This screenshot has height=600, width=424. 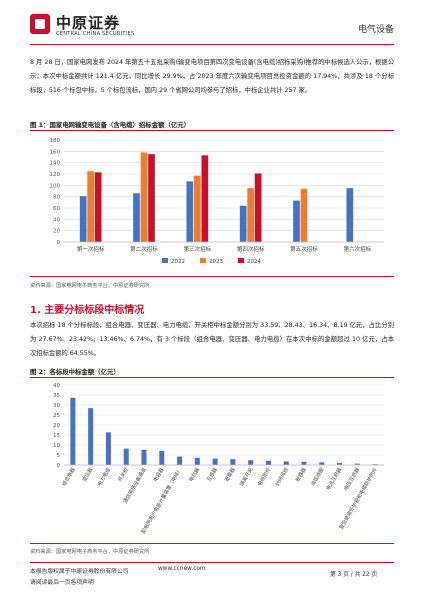 I want to click on x-tick-label: 电压互感器, so click(x=351, y=479).